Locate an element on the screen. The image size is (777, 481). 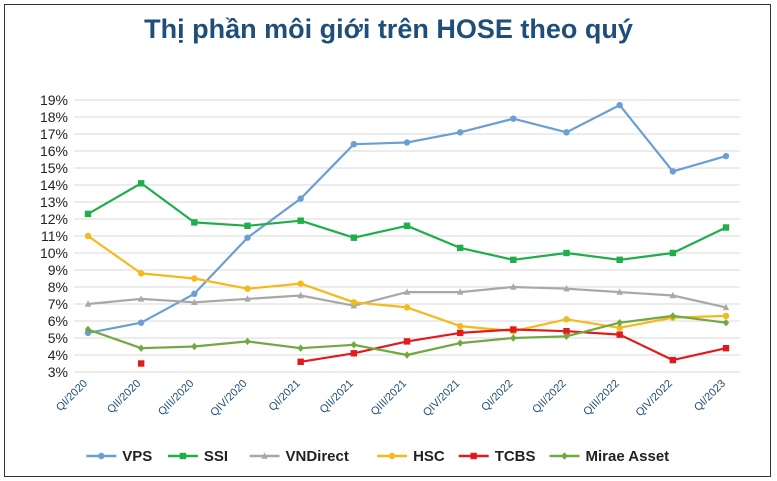
y-tick-label: 5% is located at coordinates (58, 338).